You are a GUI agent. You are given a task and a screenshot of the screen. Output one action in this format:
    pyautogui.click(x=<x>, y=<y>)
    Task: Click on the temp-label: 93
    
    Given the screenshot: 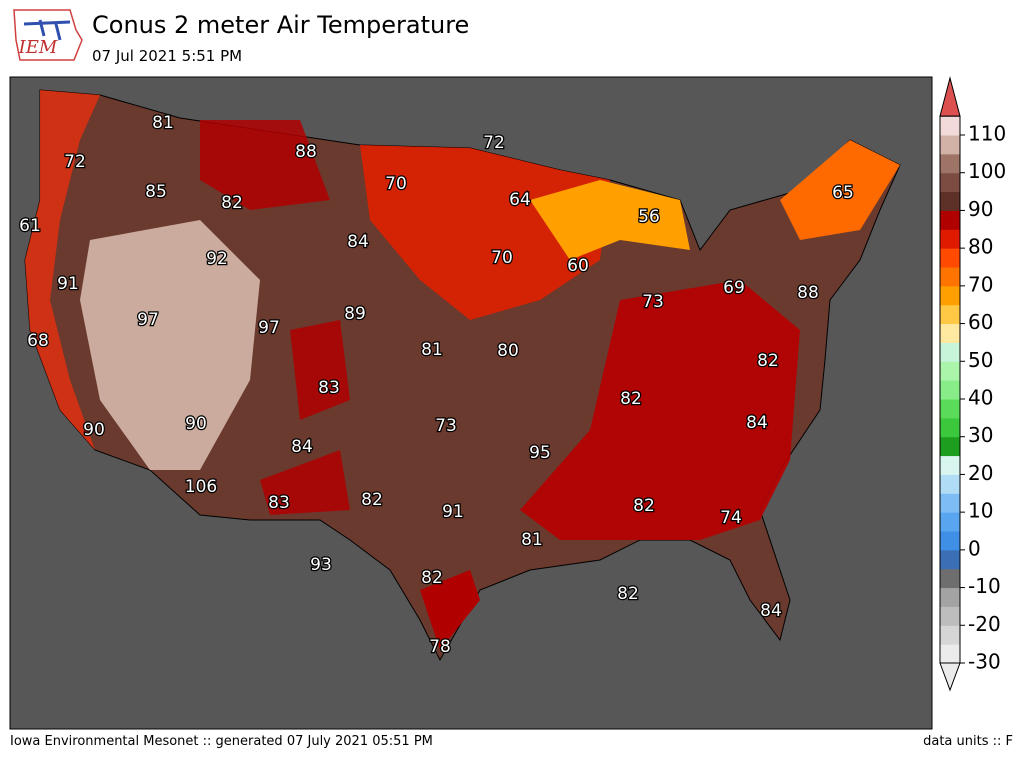 What is the action you would take?
    pyautogui.click(x=321, y=565)
    